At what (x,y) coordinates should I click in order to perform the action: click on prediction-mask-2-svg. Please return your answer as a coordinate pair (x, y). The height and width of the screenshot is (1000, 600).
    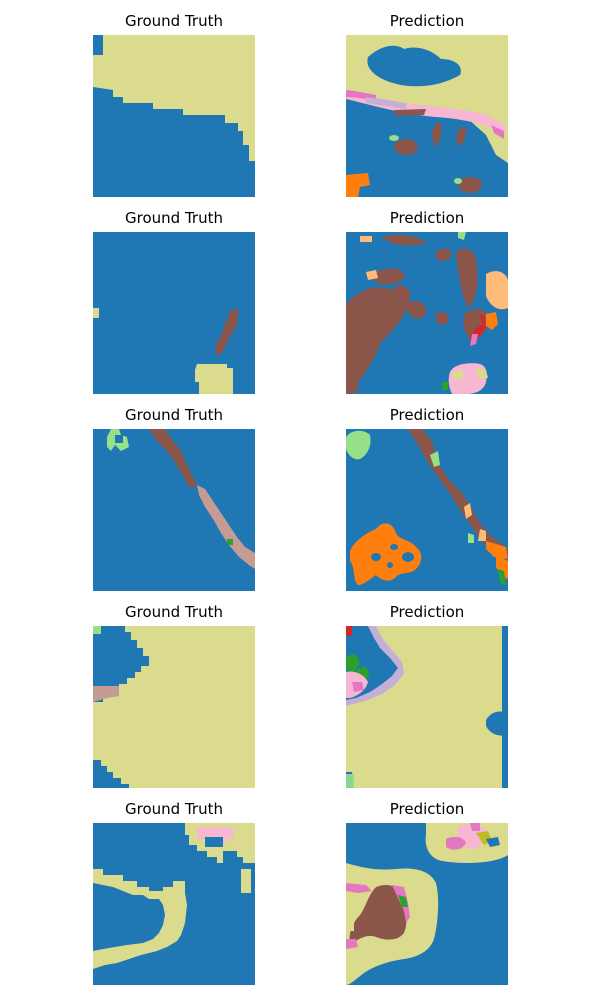
    Looking at the image, I should click on (427, 313).